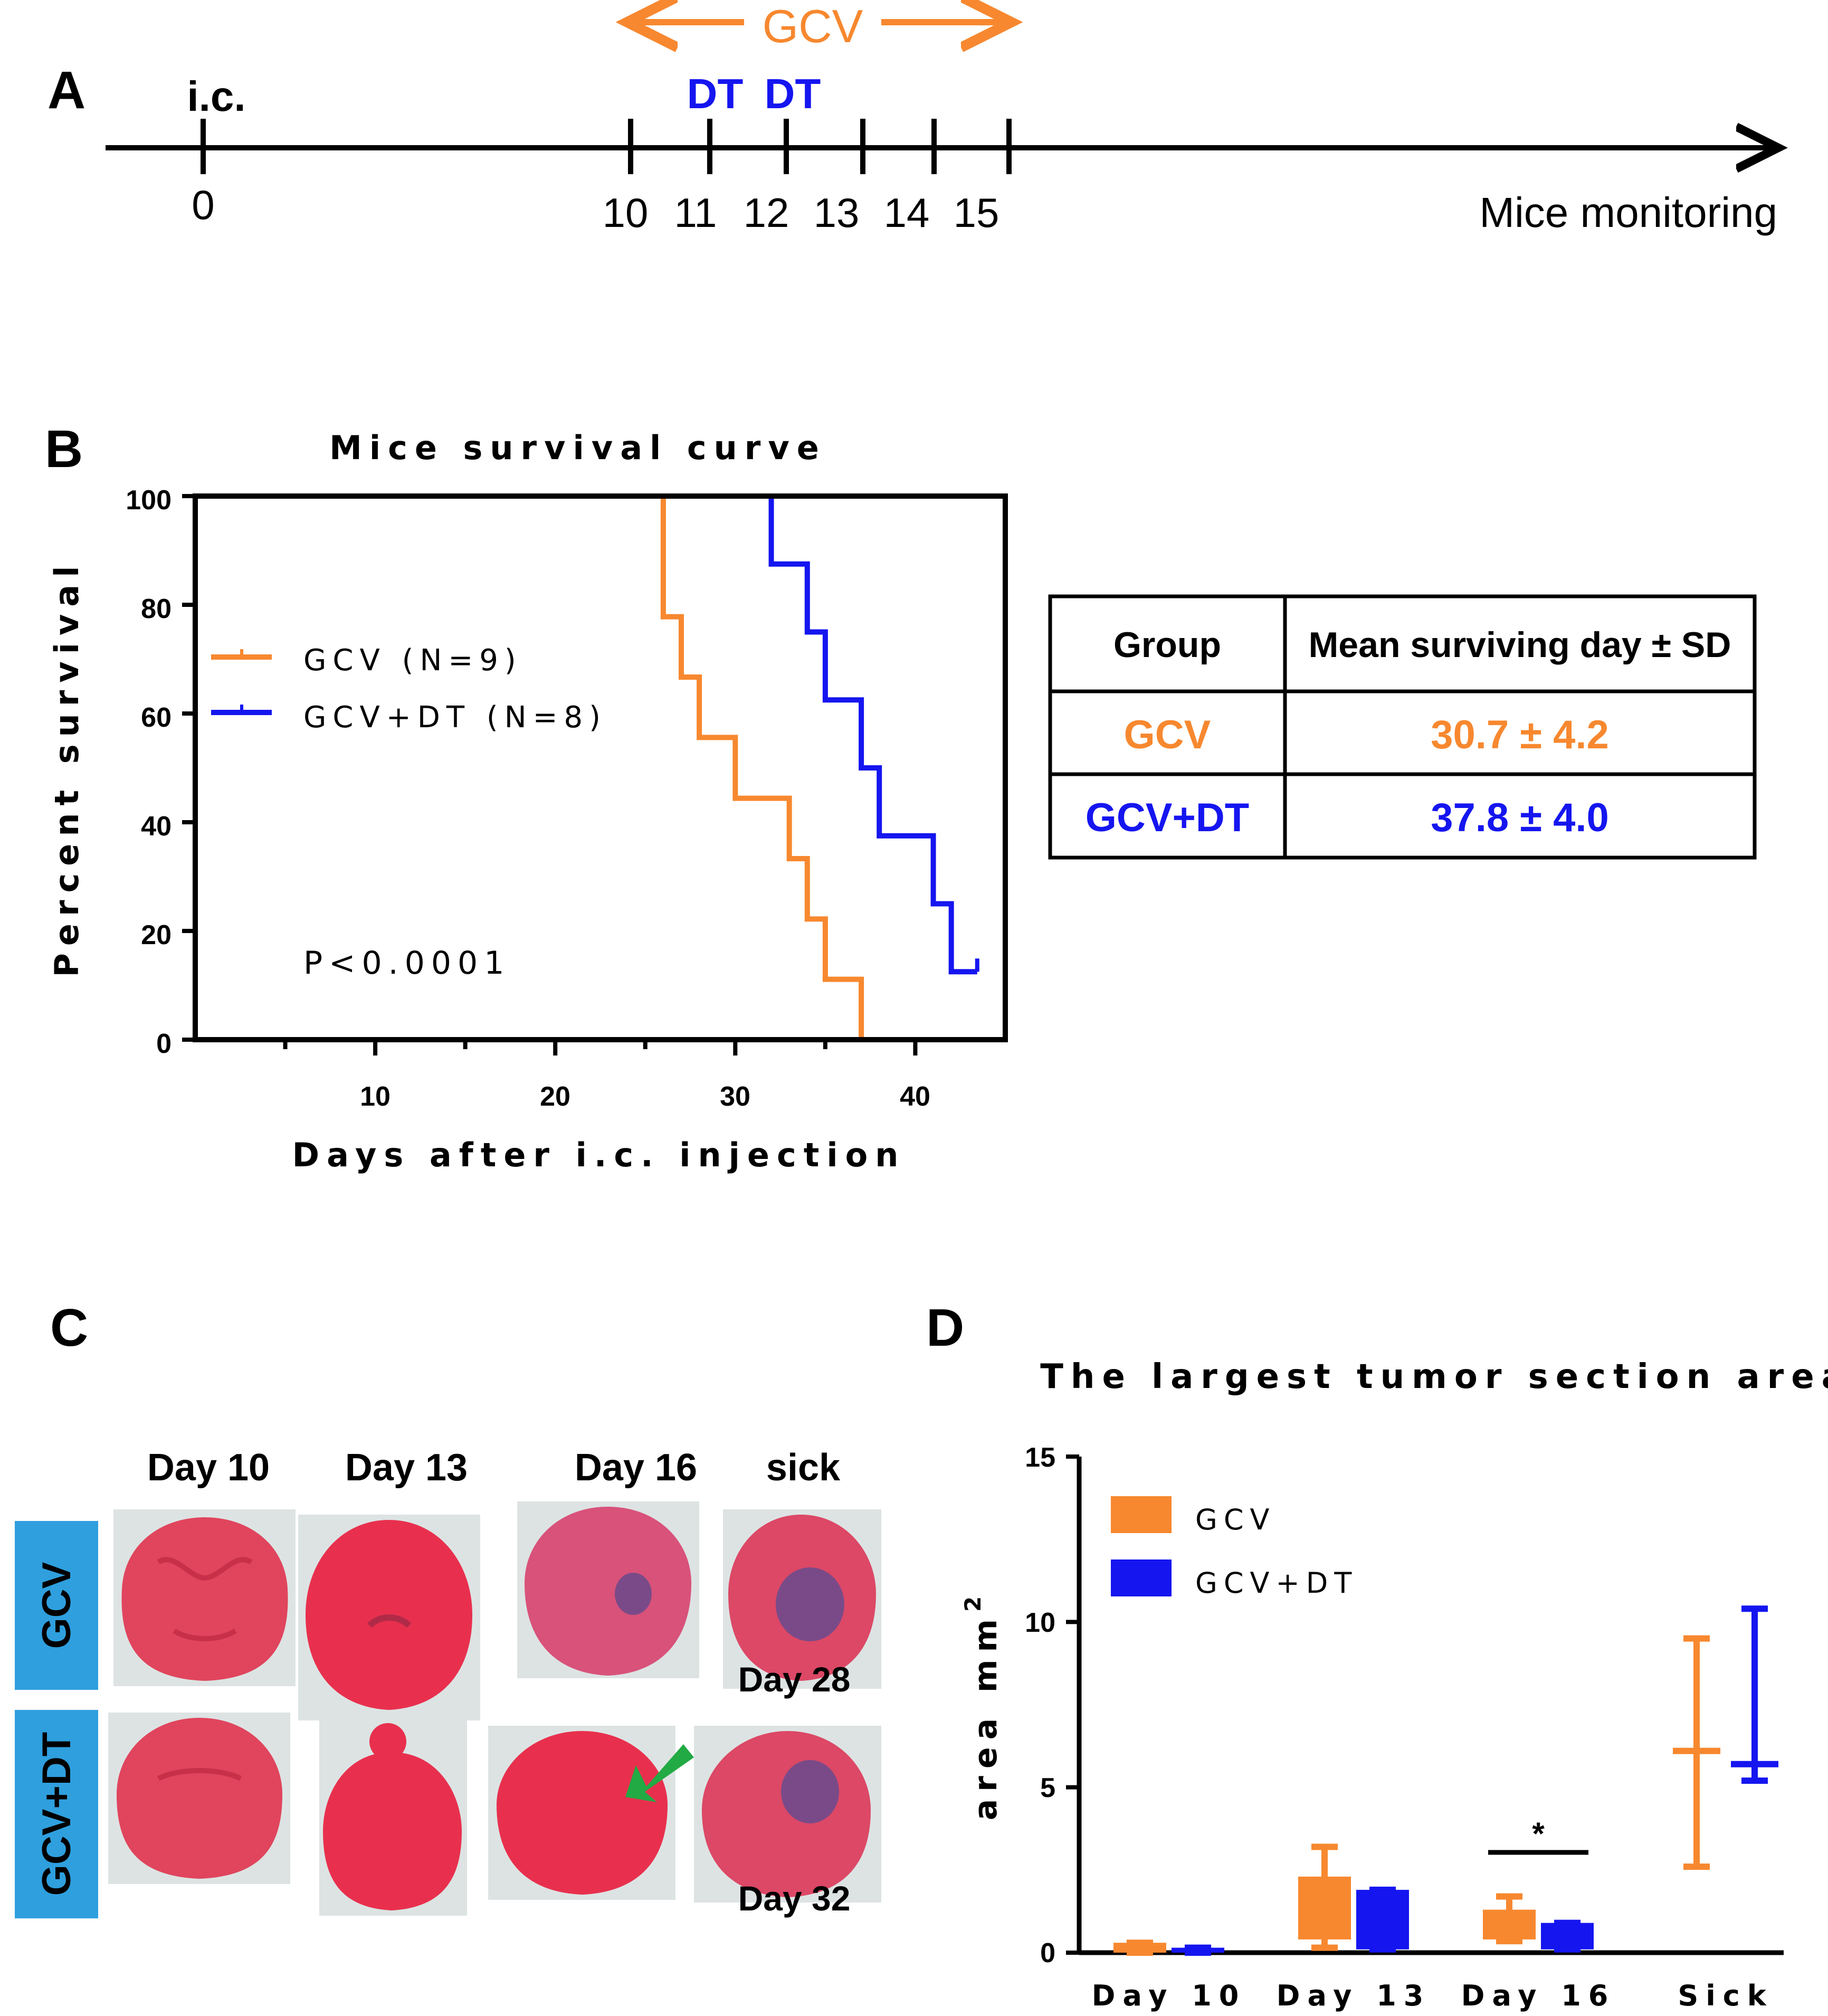 This screenshot has height=2016, width=1828. I want to click on green-arrow-icon, so click(659, 1773).